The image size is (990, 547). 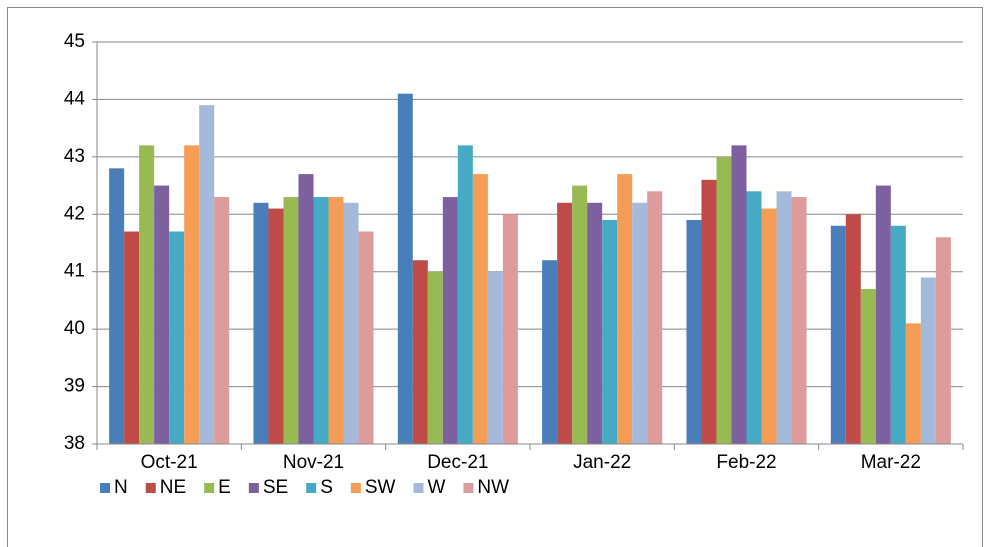 I want to click on legend-label: E, so click(x=224, y=487).